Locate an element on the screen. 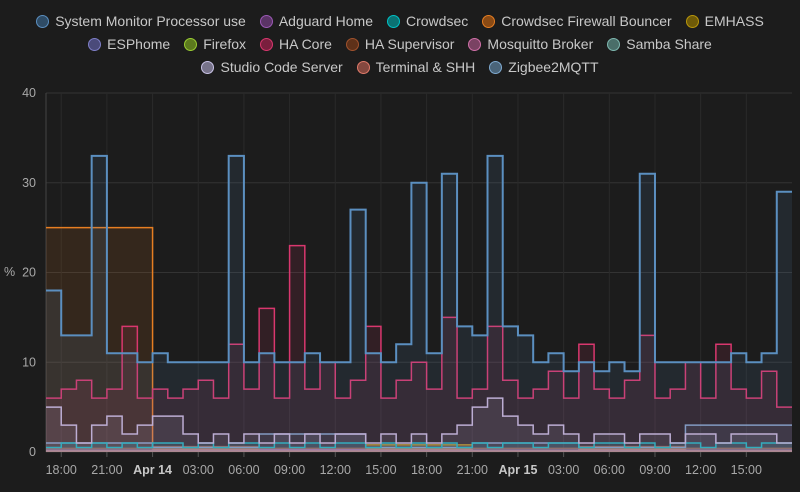  y-tick-label: 30 is located at coordinates (29, 183).